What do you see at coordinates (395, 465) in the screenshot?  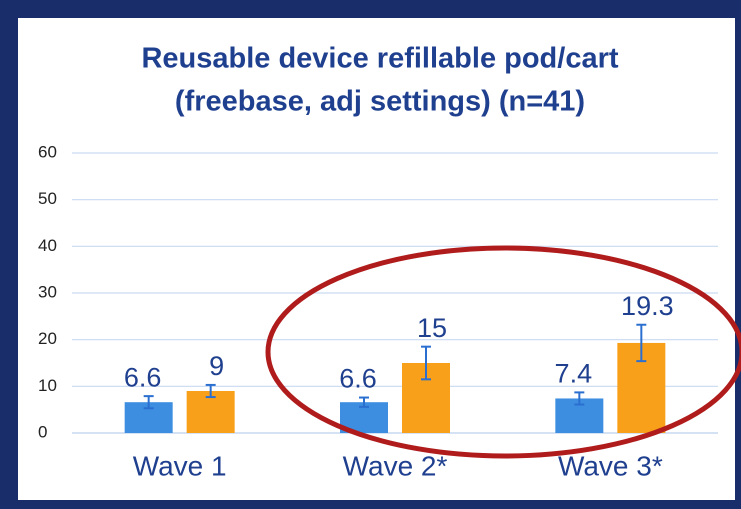 I see `x-tick-label: Wave 2*` at bounding box center [395, 465].